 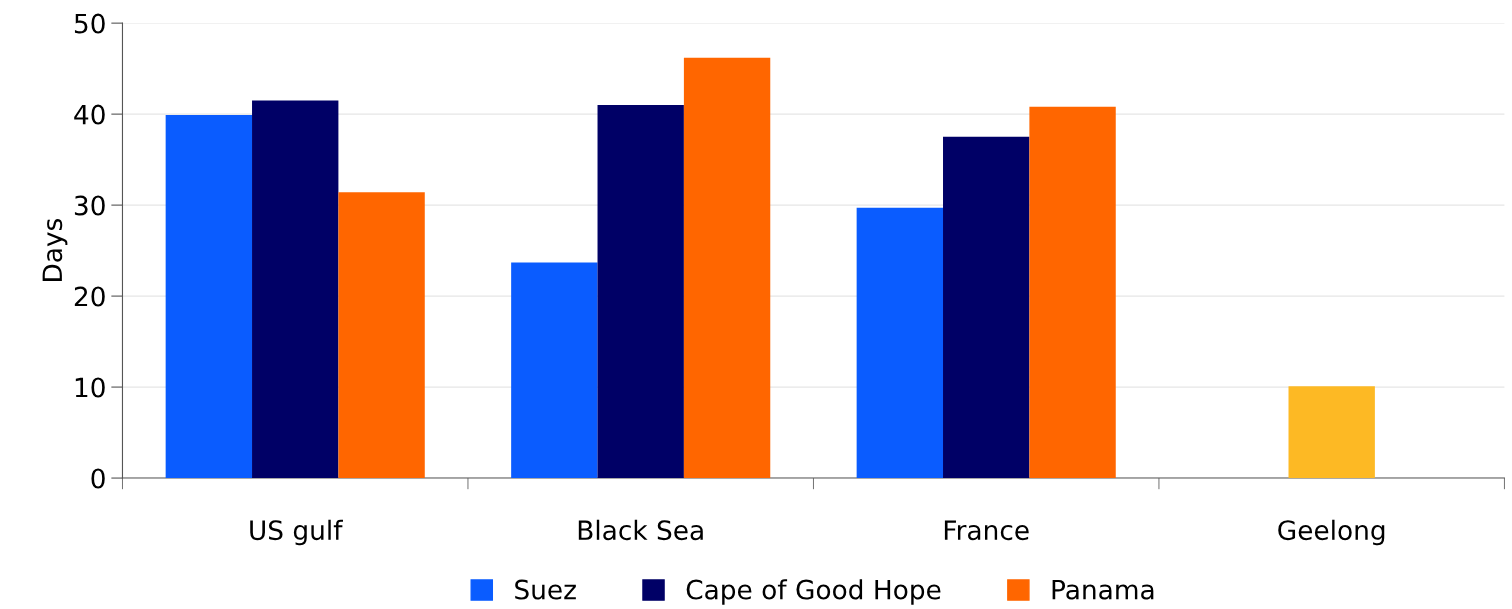 What do you see at coordinates (89, 296) in the screenshot?
I see `y-tick-label: 20` at bounding box center [89, 296].